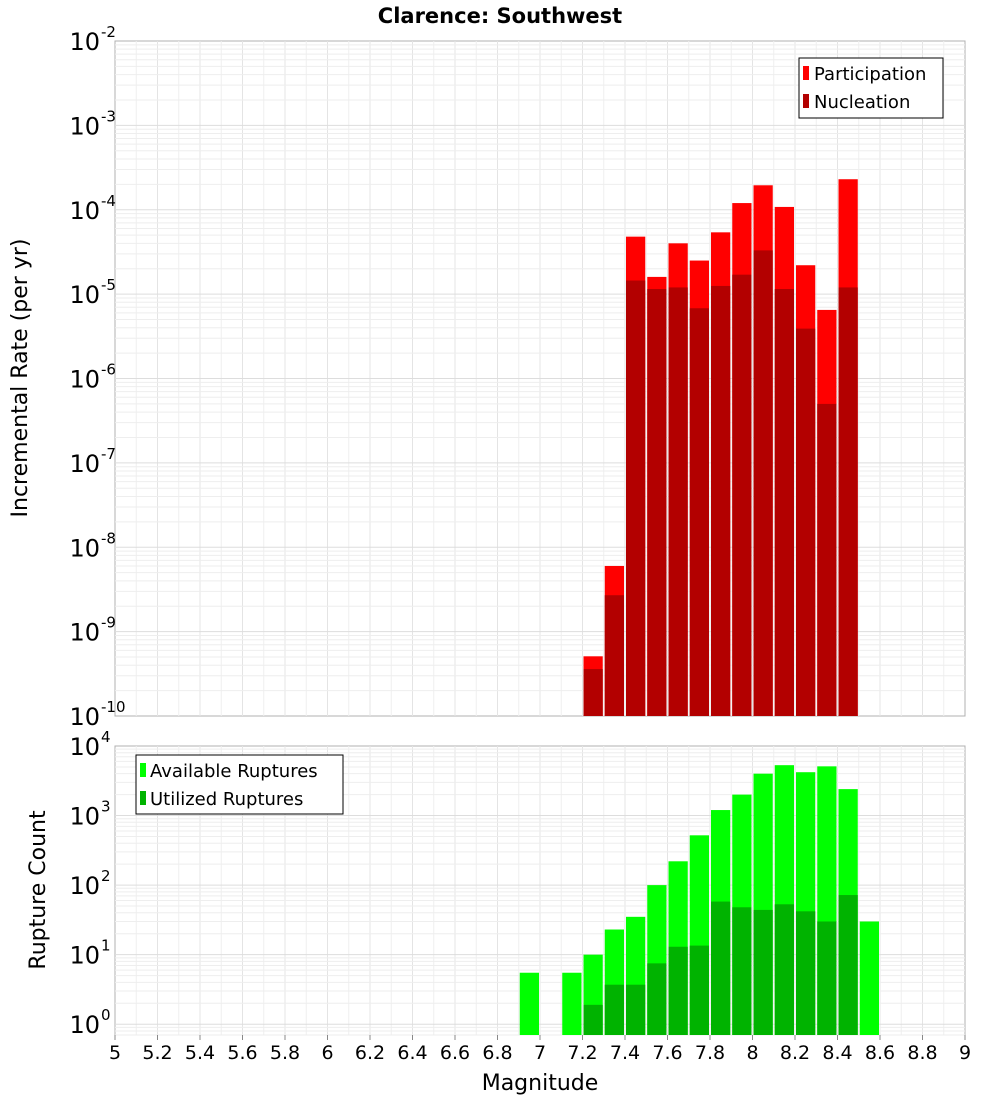 This screenshot has width=1000, height=1100. What do you see at coordinates (108, 32) in the screenshot?
I see `y-tick-exponent: -2` at bounding box center [108, 32].